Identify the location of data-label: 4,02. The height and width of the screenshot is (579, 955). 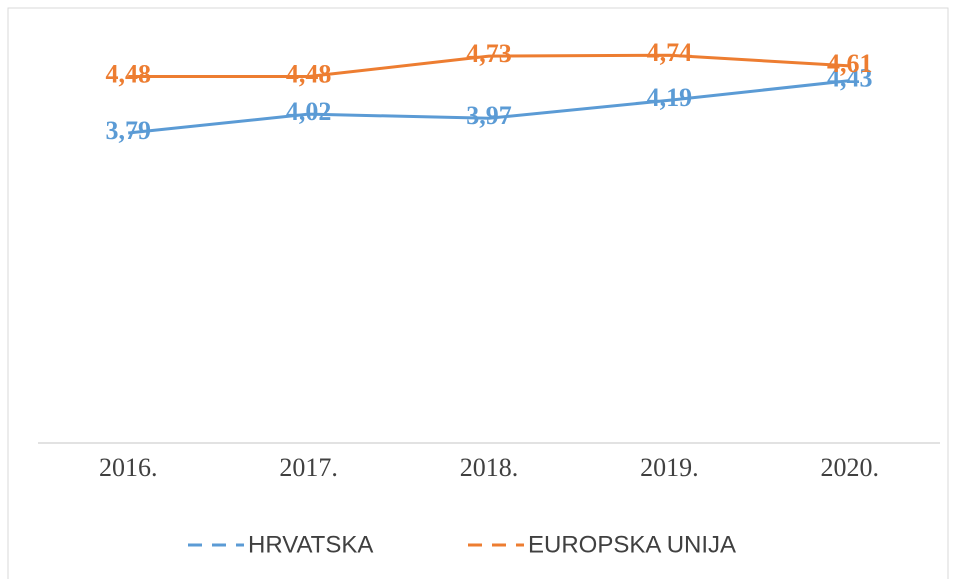
(309, 111).